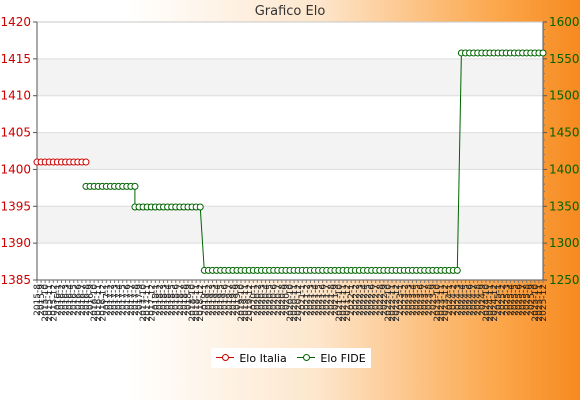 This screenshot has height=400, width=580. What do you see at coordinates (352, 300) in the screenshot?
I see `x-axis-tick-label: 2022-1` at bounding box center [352, 300].